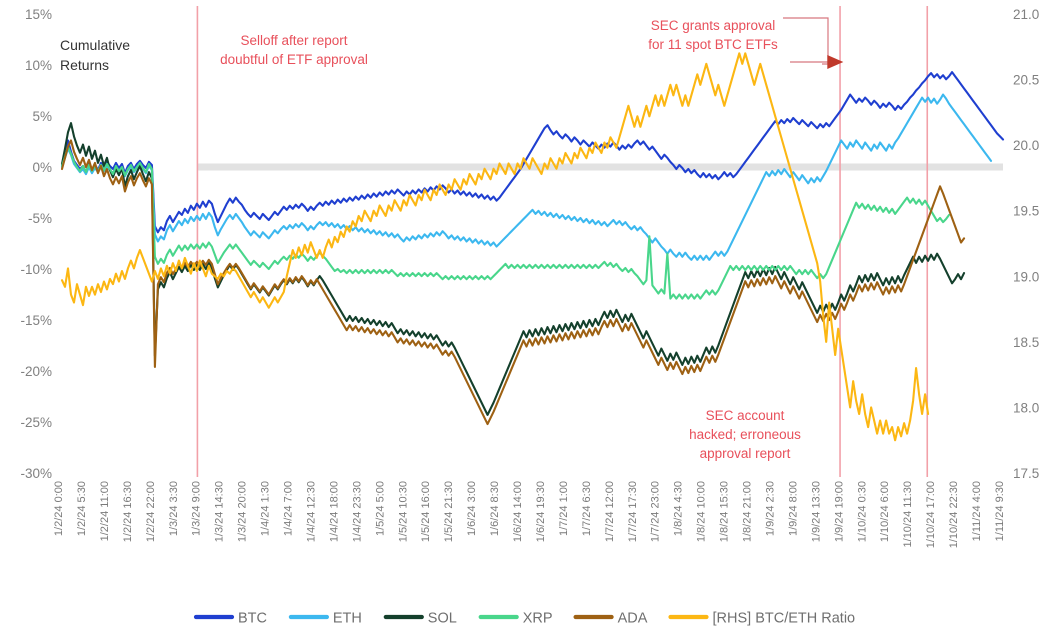 Image resolution: width=1050 pixels, height=635 pixels. I want to click on x-axis-tick: 1/2/24 11:00, so click(105, 511).